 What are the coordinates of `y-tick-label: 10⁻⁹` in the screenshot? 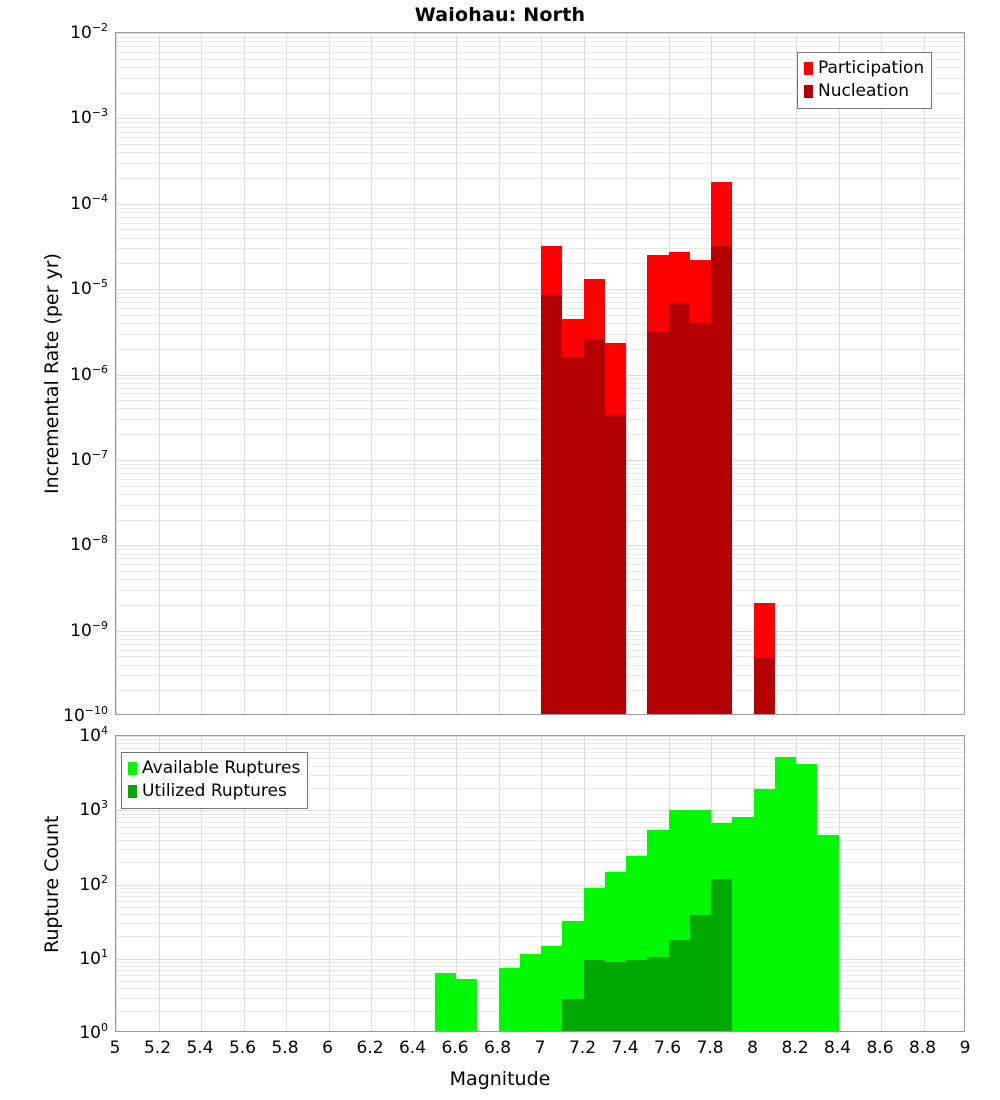 It's located at (89, 629).